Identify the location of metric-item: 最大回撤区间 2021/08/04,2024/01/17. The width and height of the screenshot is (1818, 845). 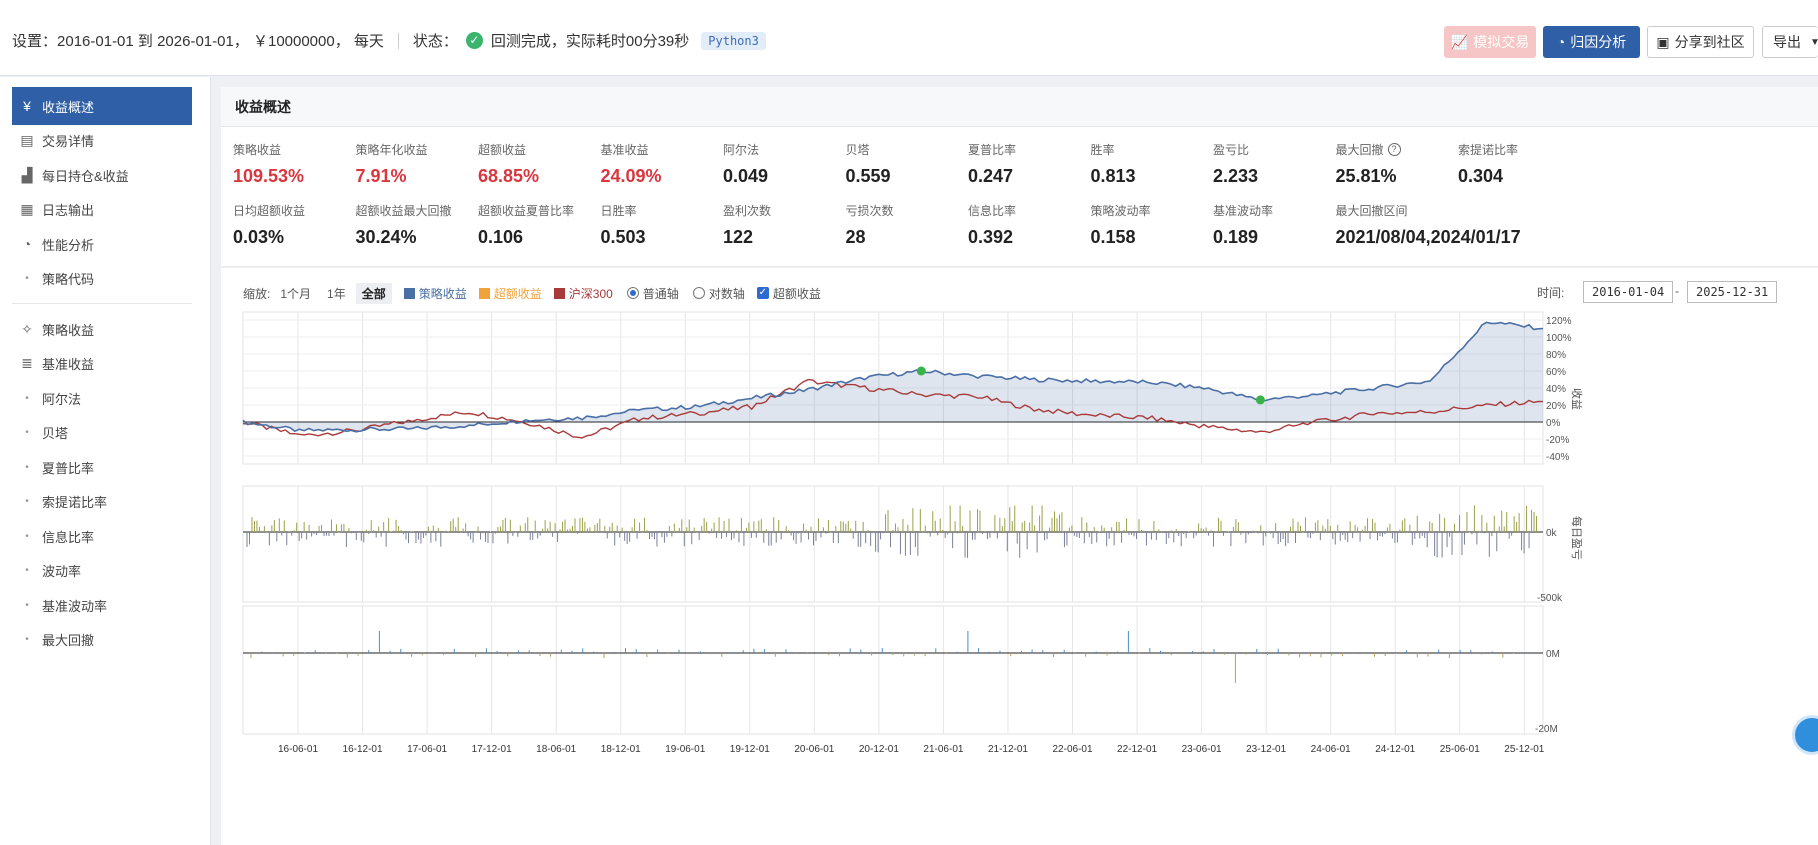
(1436, 225).